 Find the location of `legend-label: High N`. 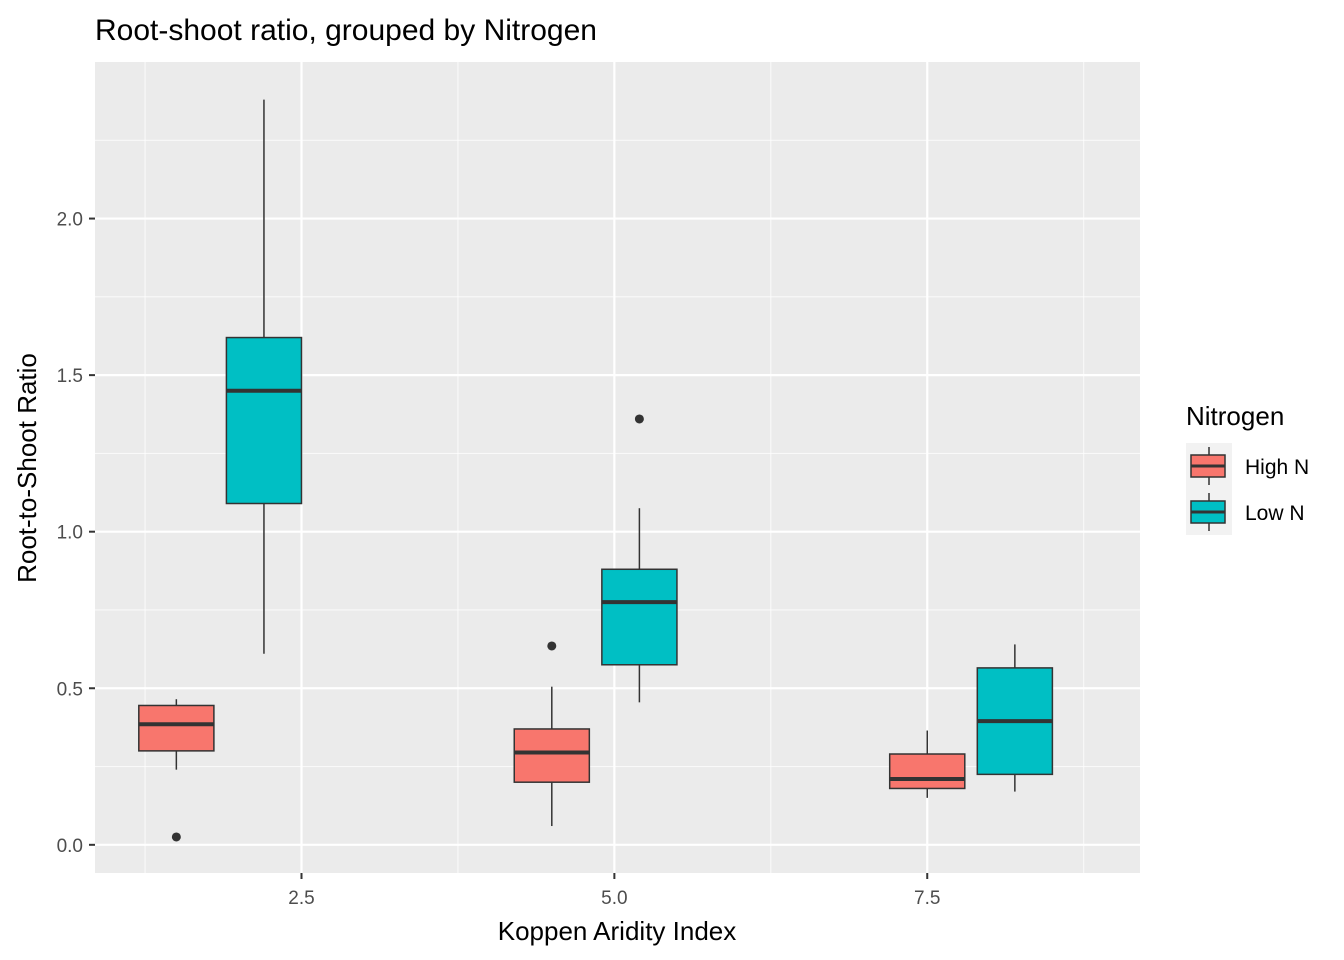

legend-label: High N is located at coordinates (1277, 467).